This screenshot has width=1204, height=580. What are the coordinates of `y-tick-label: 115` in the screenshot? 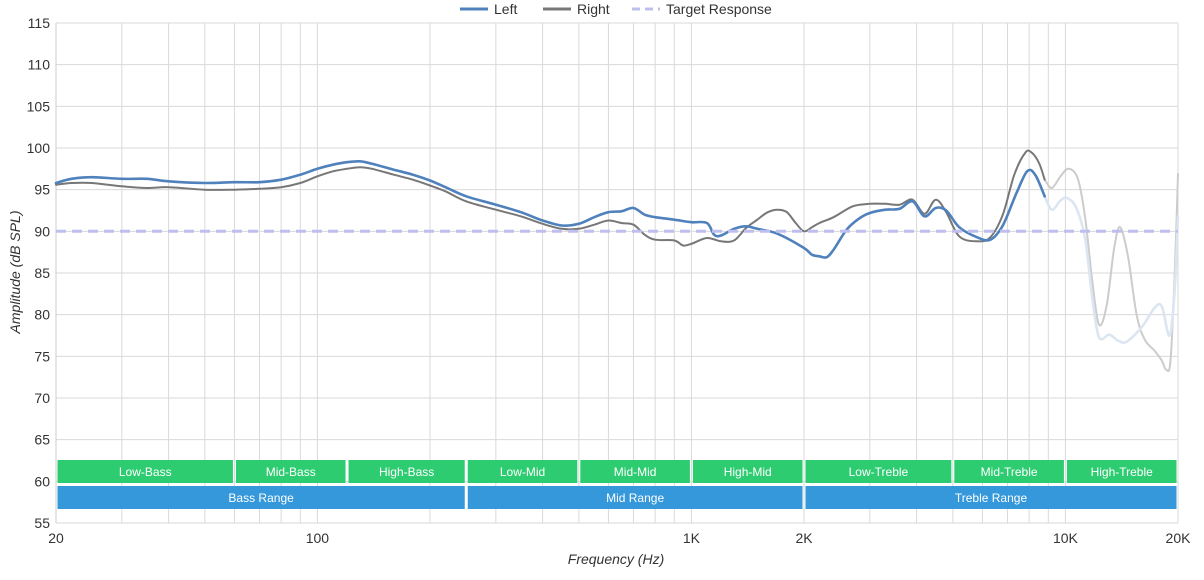 It's located at (39, 23).